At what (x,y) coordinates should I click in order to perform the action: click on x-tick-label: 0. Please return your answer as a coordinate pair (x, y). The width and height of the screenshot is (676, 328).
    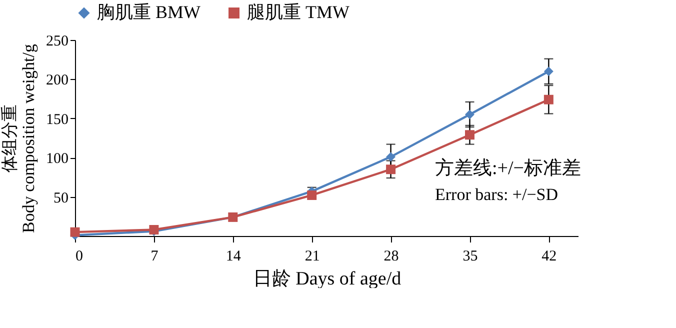
    Looking at the image, I should click on (79, 256).